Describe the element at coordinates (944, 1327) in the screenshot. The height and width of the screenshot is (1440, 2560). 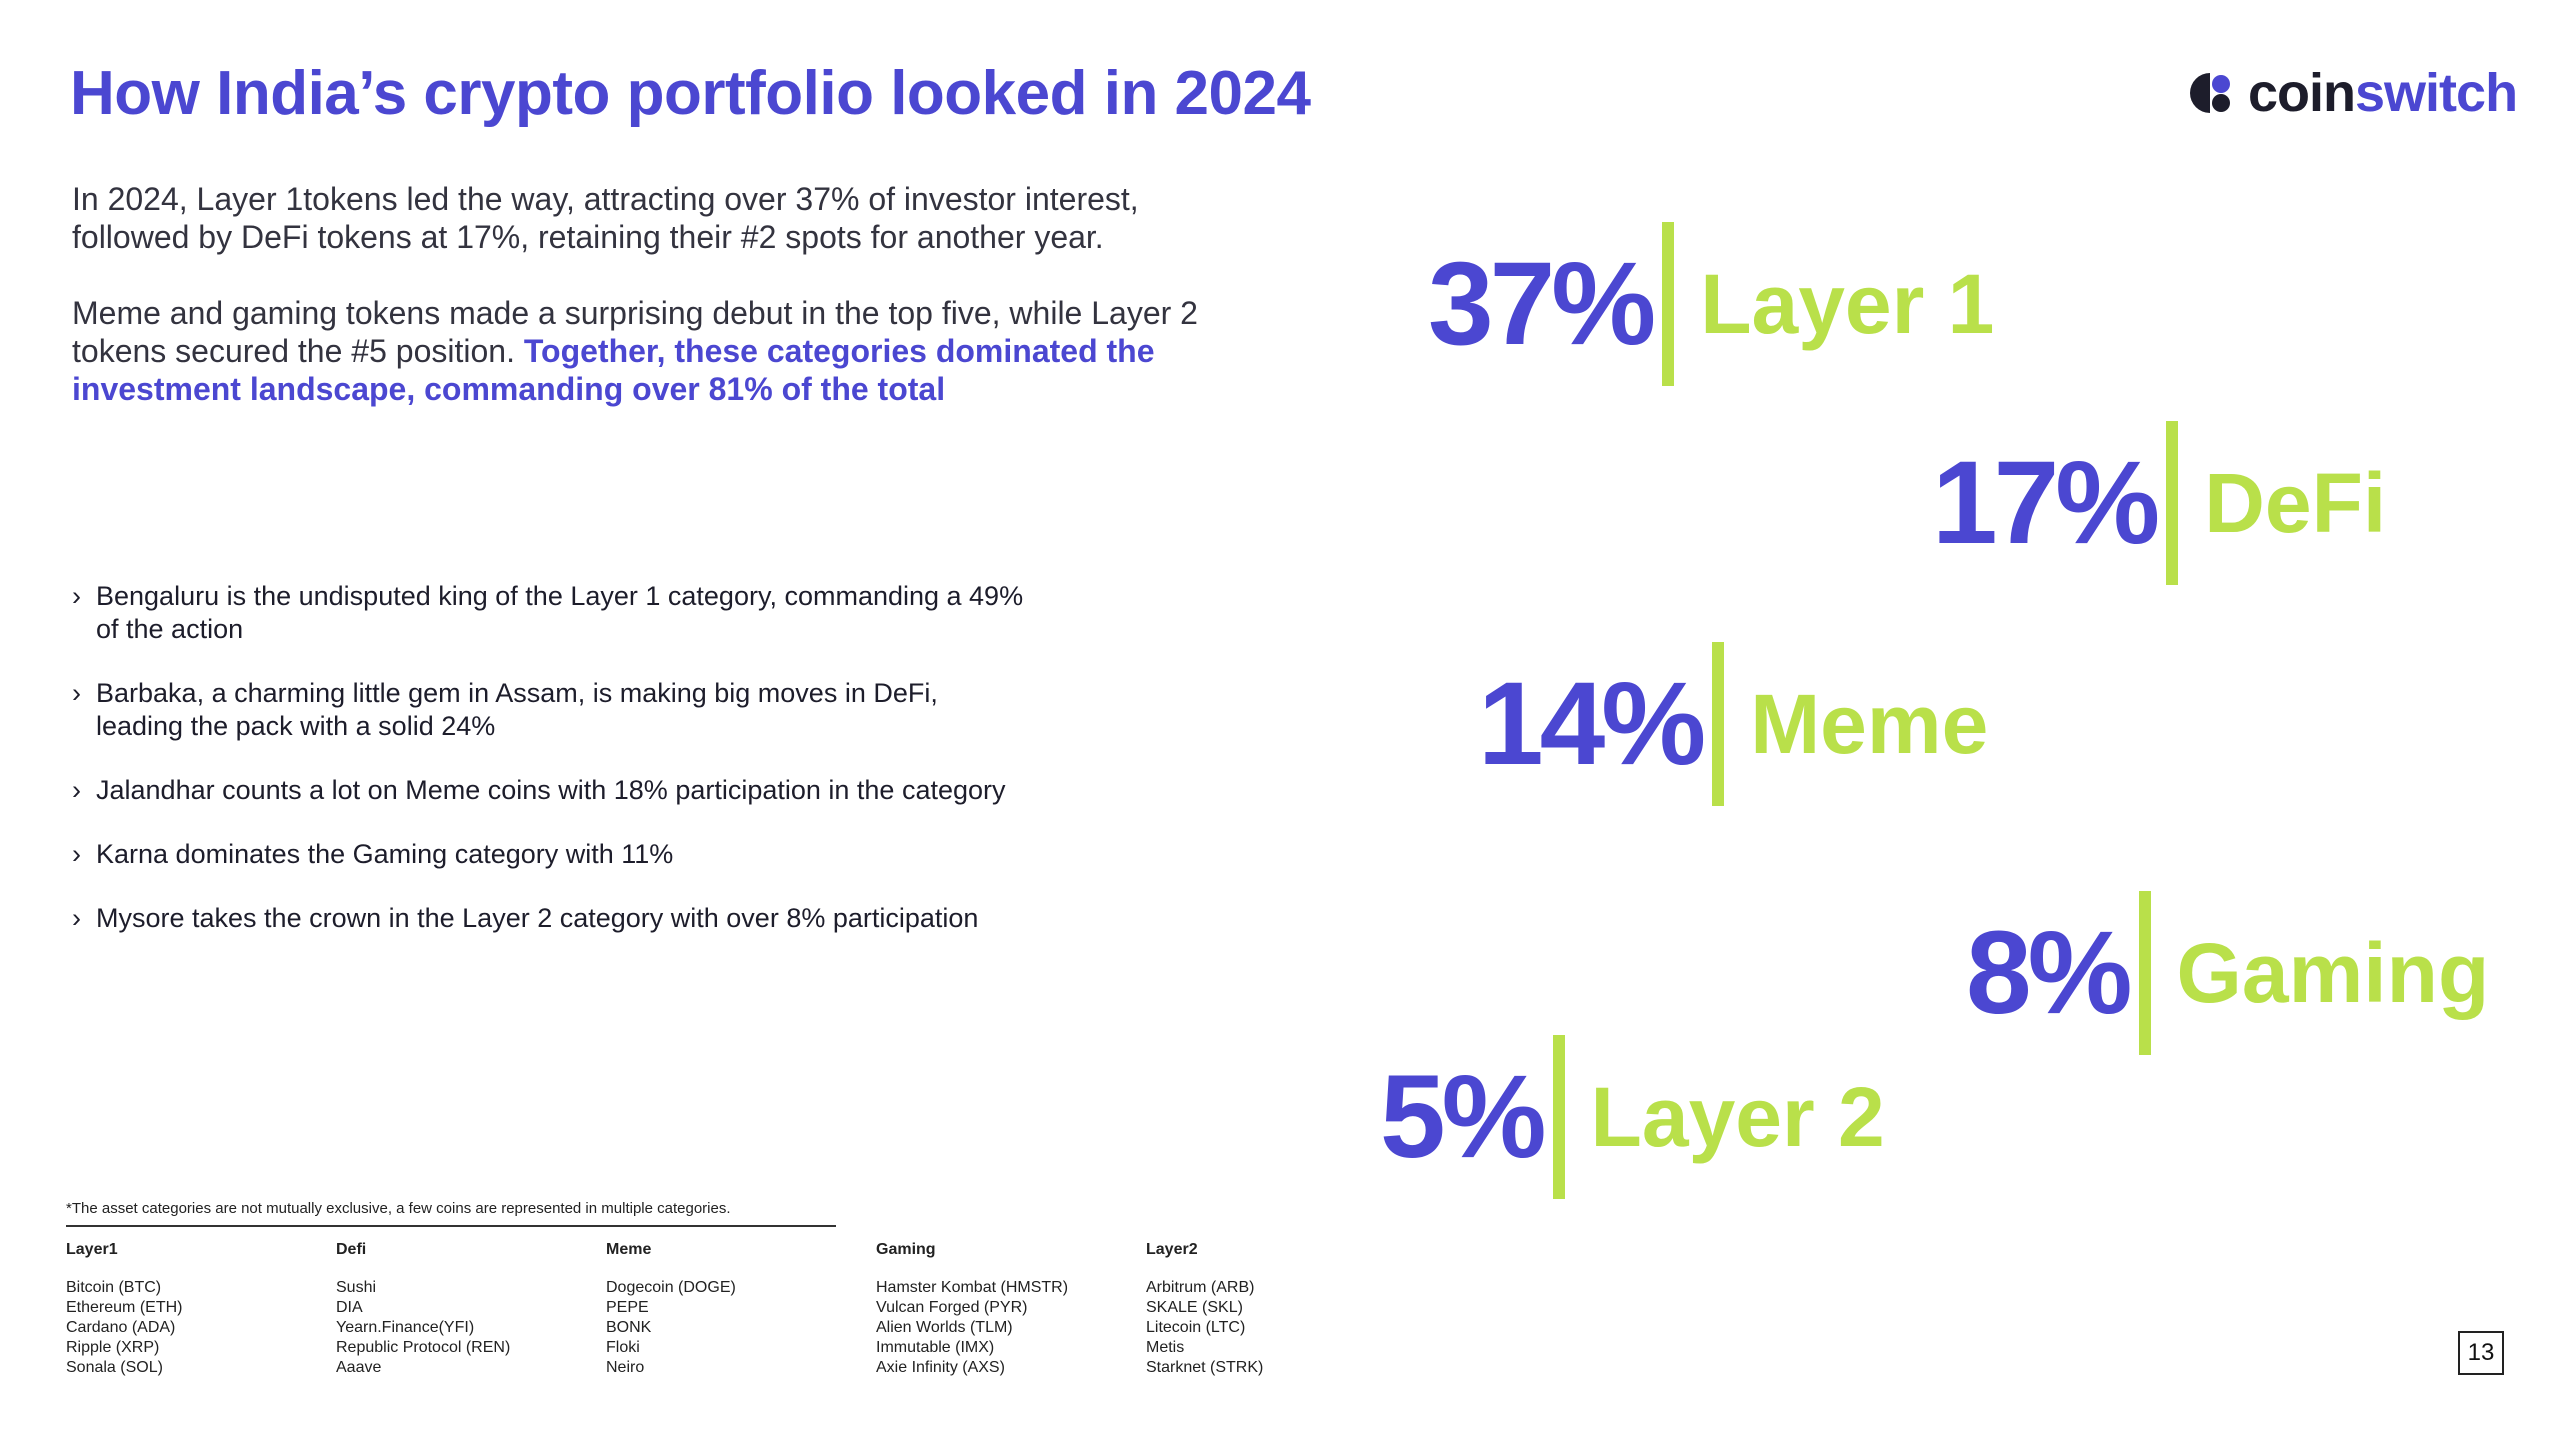
I see `category-item: Alien Worlds (TLM)` at that location.